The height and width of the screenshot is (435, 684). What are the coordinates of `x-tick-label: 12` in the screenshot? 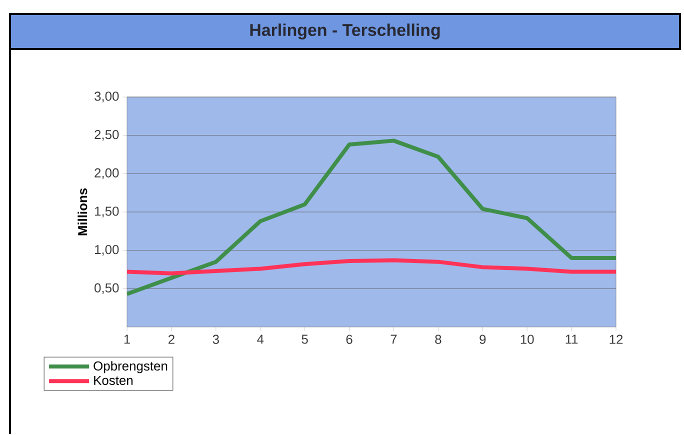 It's located at (616, 339).